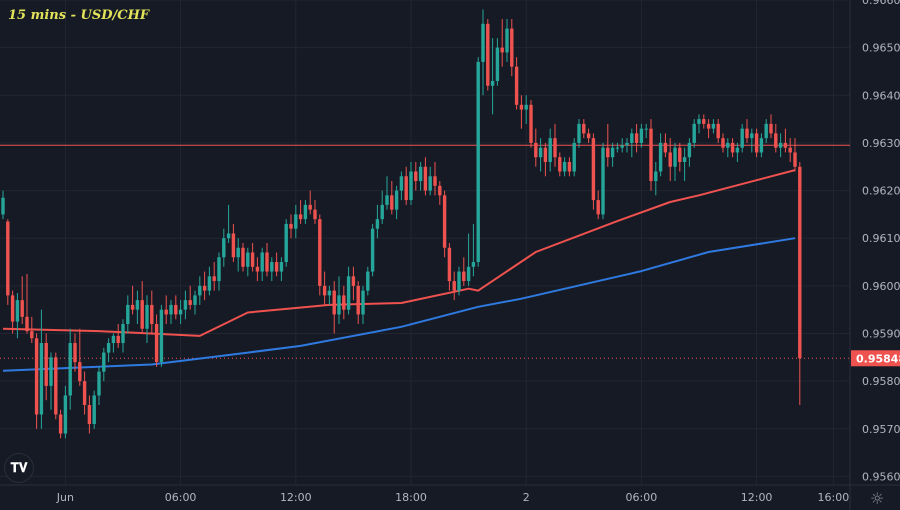  What do you see at coordinates (19, 468) in the screenshot?
I see `tradingview-logo: 𝐓𝐕` at bounding box center [19, 468].